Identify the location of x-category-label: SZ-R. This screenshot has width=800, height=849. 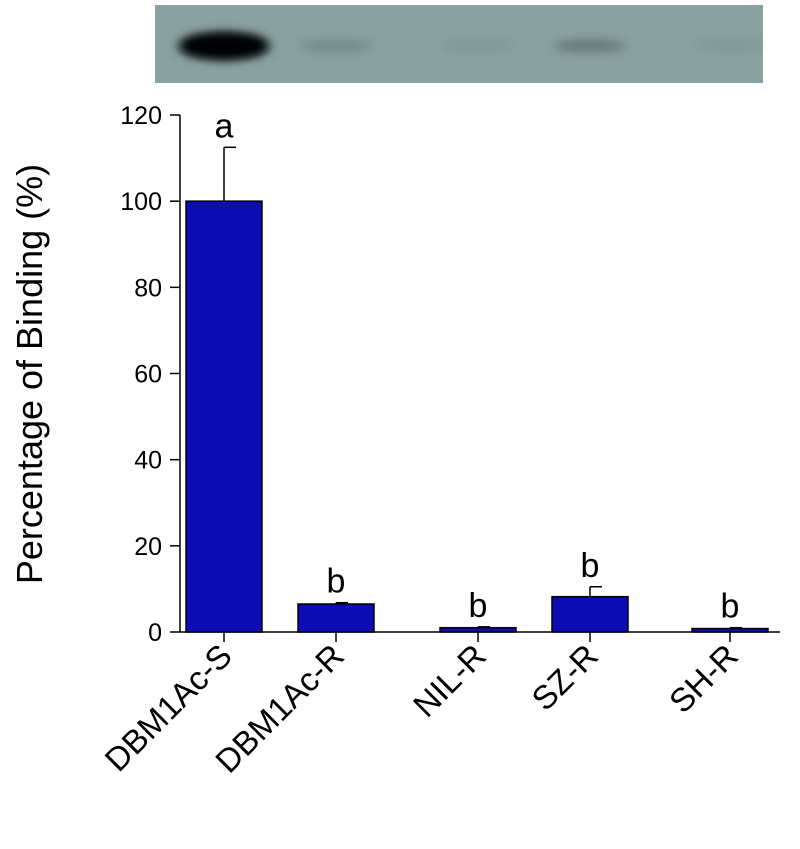
(564, 677).